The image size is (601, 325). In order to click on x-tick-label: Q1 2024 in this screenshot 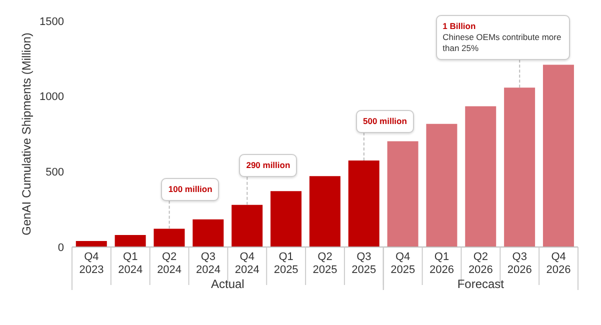, I will do `click(130, 263)`.